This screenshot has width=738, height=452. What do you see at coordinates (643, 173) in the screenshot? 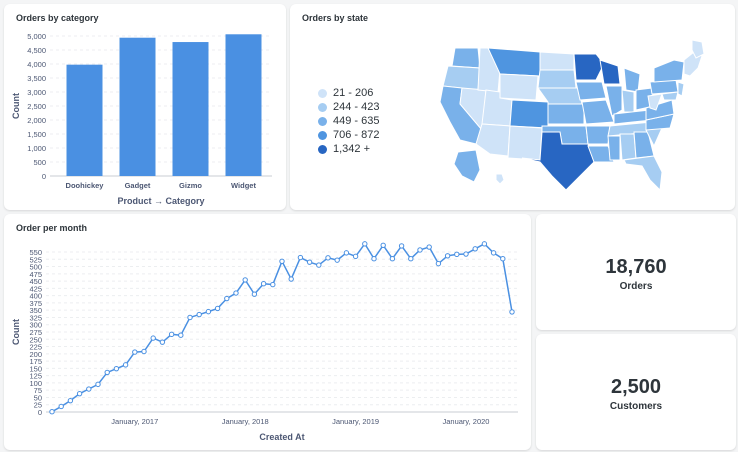
I see `state-fl` at bounding box center [643, 173].